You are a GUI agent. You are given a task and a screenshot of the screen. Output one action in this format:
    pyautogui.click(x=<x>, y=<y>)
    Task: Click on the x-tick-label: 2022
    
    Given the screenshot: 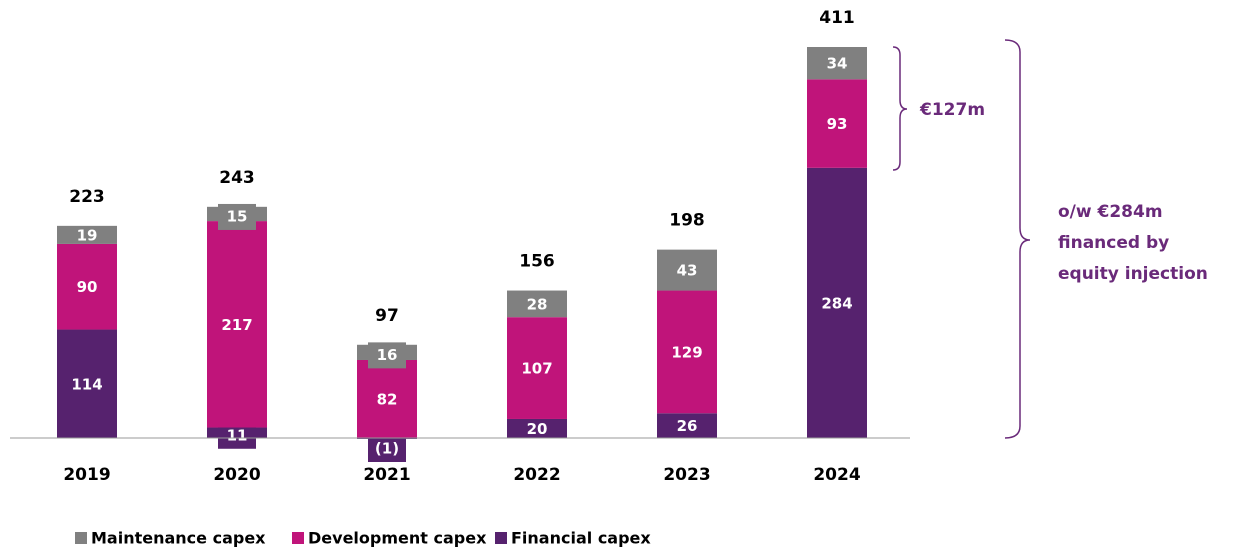 What is the action you would take?
    pyautogui.click(x=536, y=475)
    